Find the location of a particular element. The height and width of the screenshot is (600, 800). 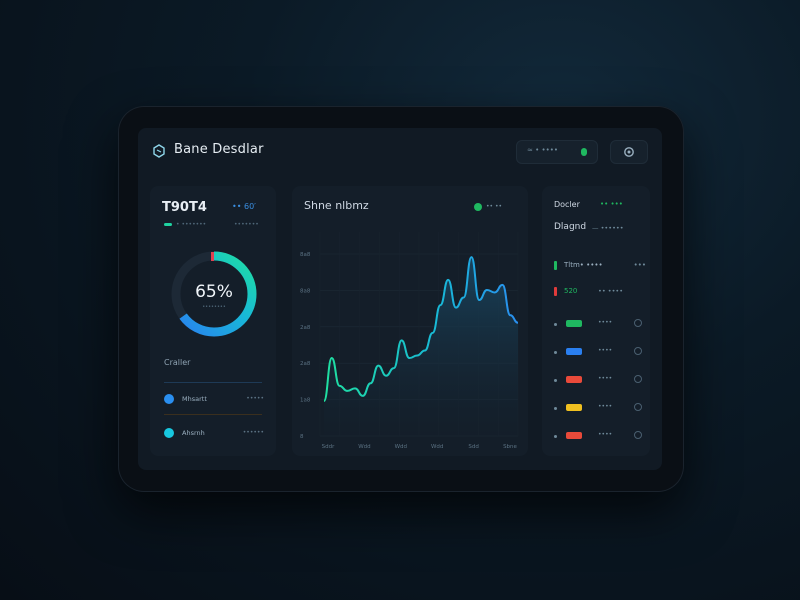

logo-icon is located at coordinates (159, 151).